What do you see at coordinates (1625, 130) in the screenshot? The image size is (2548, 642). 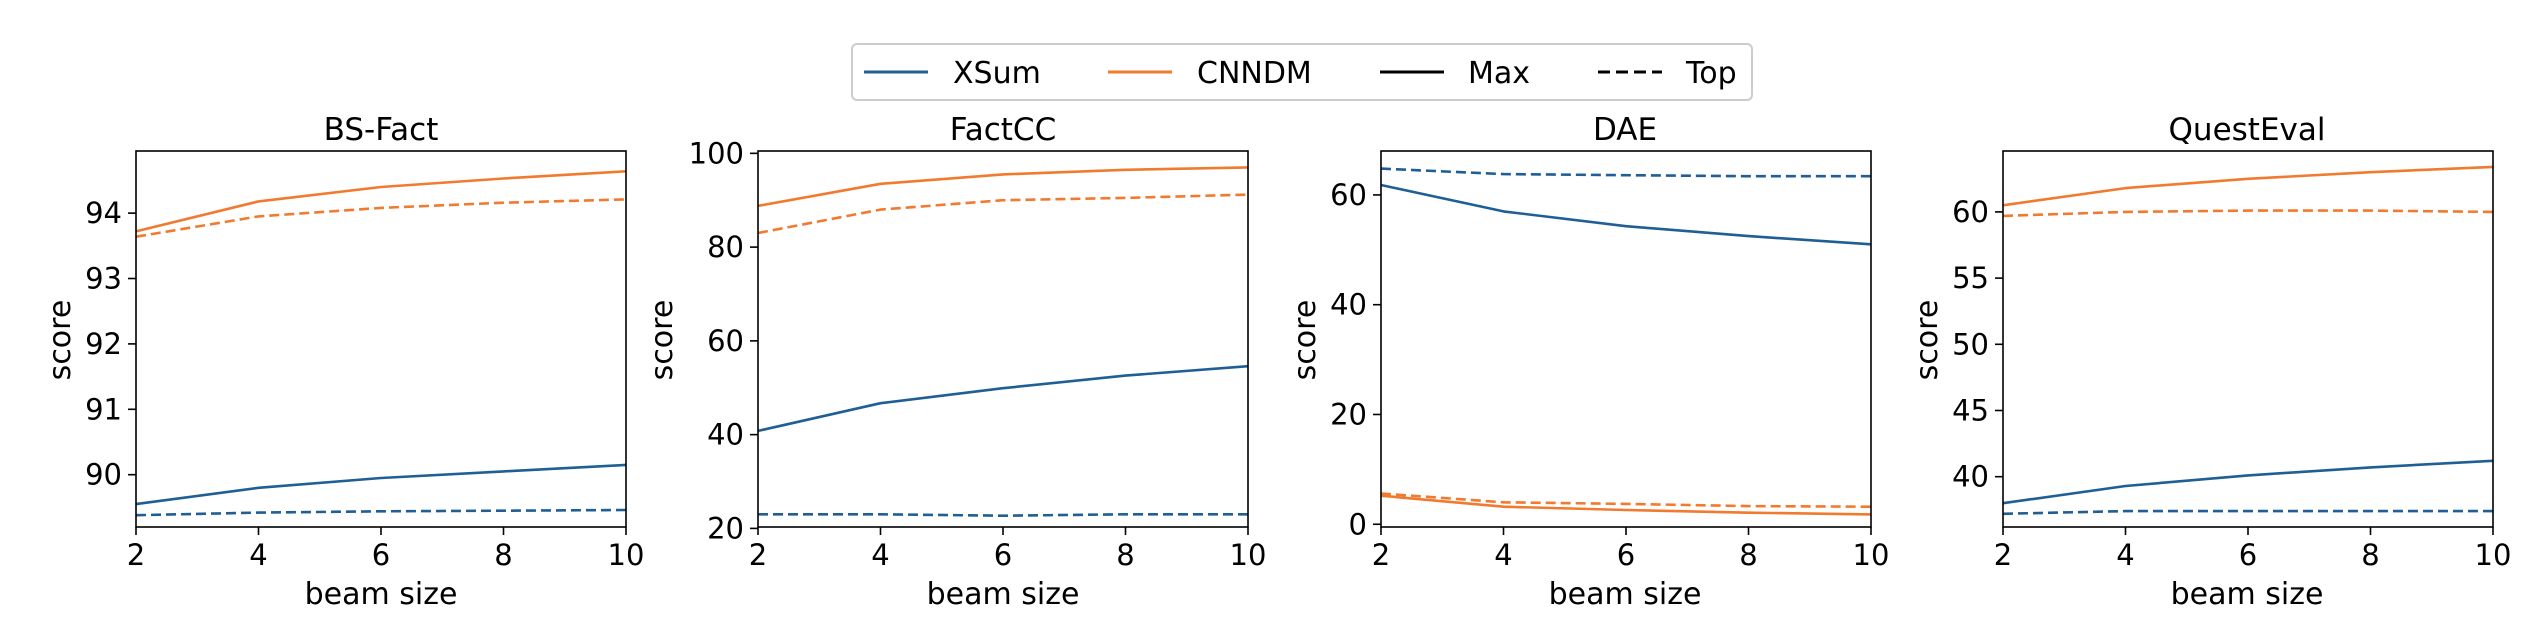 I see `panel-title: DAE` at bounding box center [1625, 130].